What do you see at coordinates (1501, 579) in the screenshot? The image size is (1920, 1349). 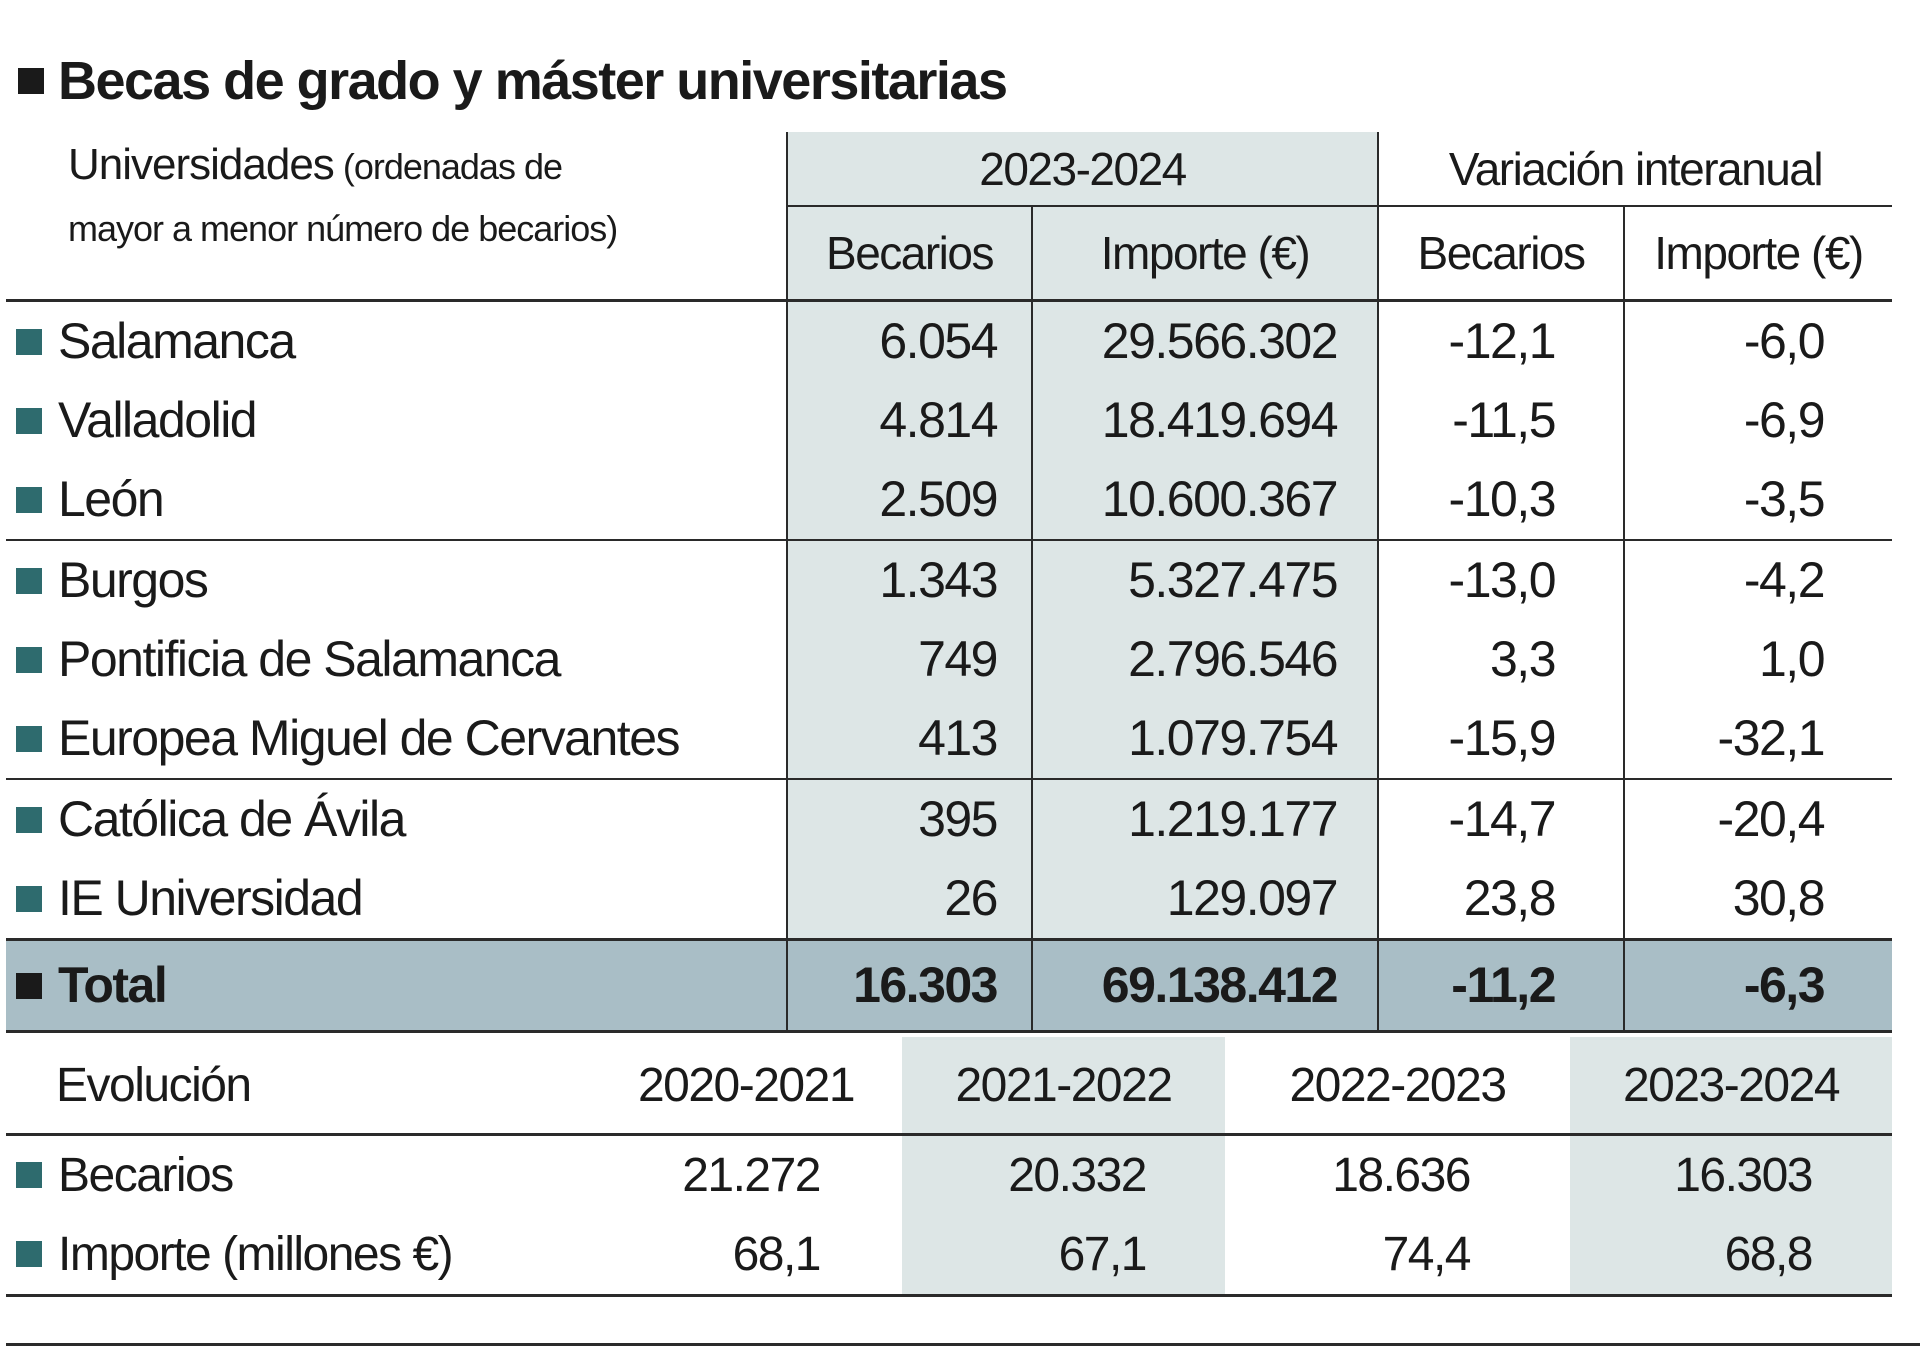 I see `var-becarios-cell: -13,0` at bounding box center [1501, 579].